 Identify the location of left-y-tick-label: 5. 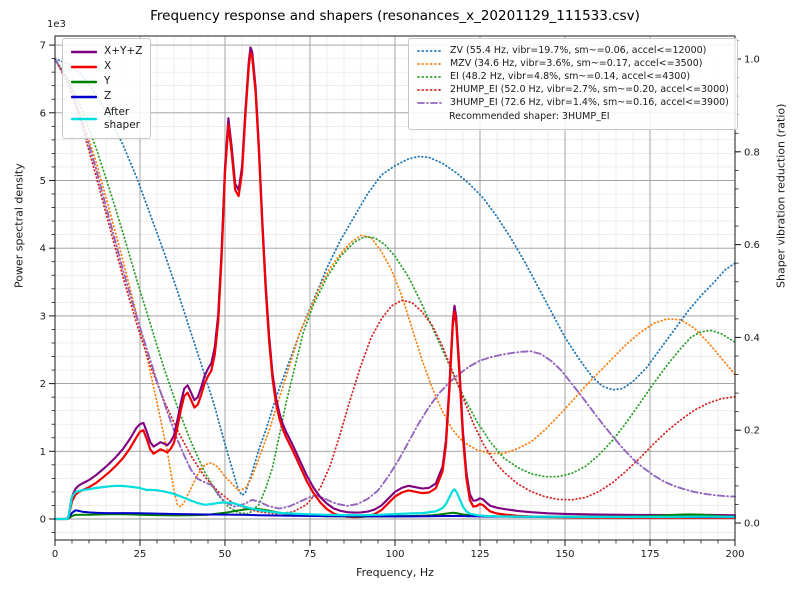
(43, 181).